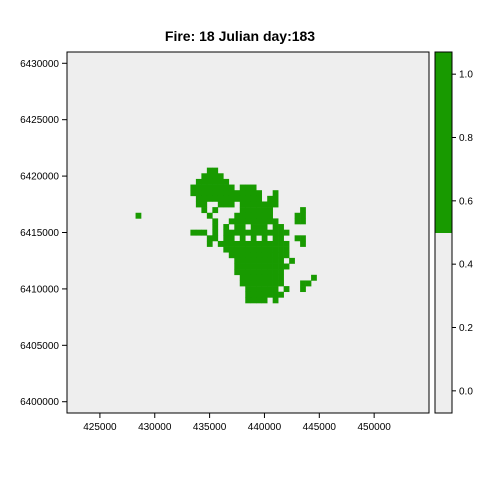 The width and height of the screenshot is (480, 480). Describe the element at coordinates (240, 36) in the screenshot. I see `chart-title: Fire: 18 Julian day:183` at that location.